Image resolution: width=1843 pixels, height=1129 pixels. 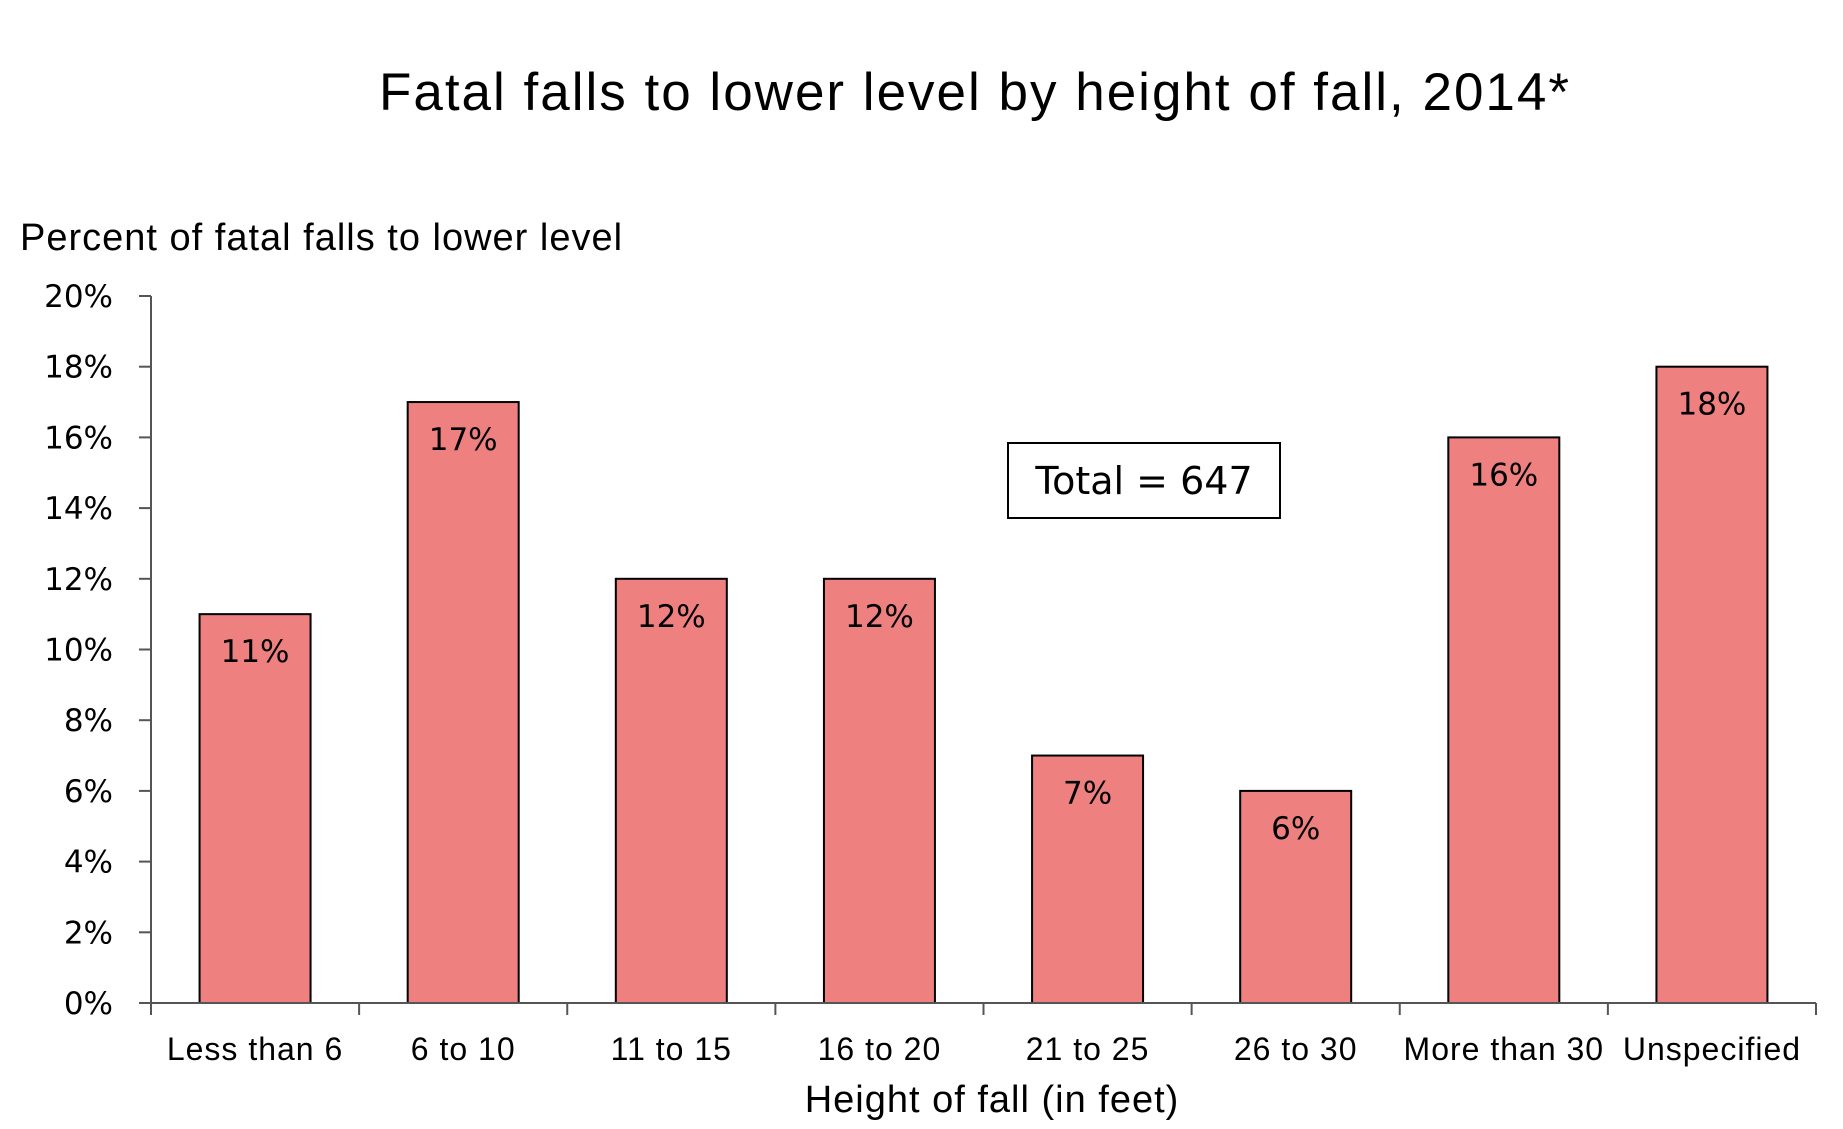 I want to click on data-label: 16%, so click(x=1503, y=475).